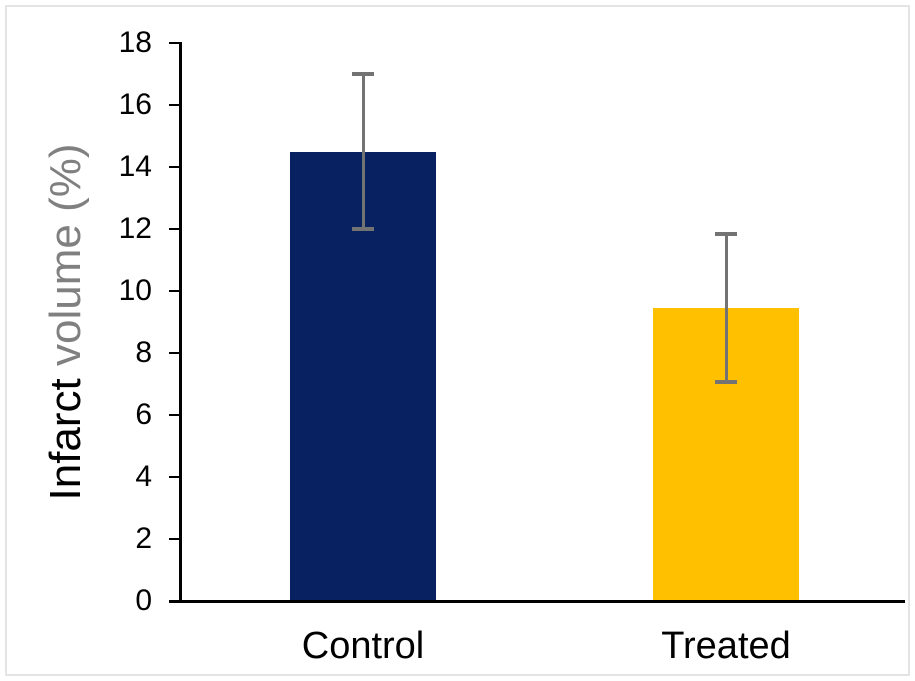 The height and width of the screenshot is (681, 915). Describe the element at coordinates (135, 104) in the screenshot. I see `y-tick-label: 16` at that location.